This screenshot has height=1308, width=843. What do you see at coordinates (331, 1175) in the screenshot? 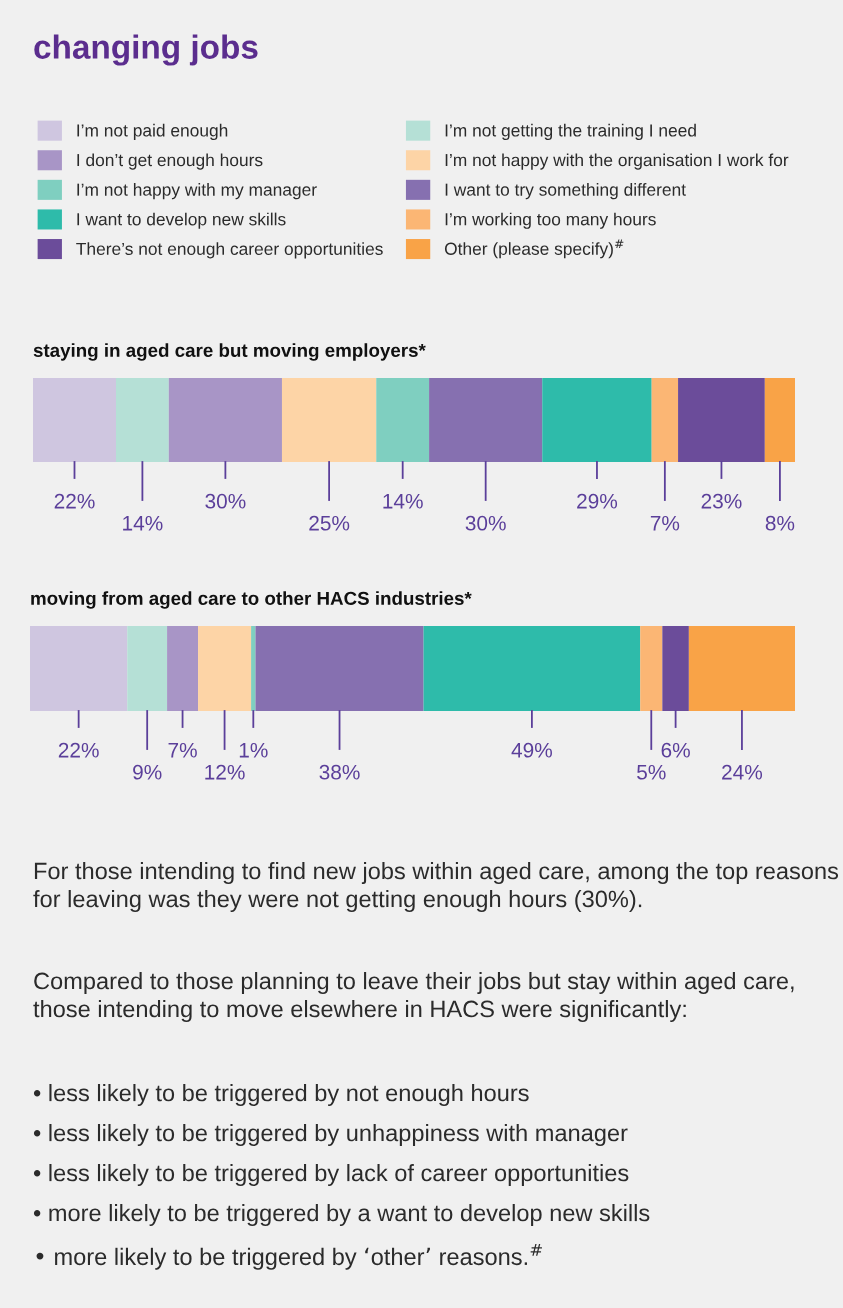
I see `text: • less likely to be triggered by lack of career opportunities` at bounding box center [331, 1175].